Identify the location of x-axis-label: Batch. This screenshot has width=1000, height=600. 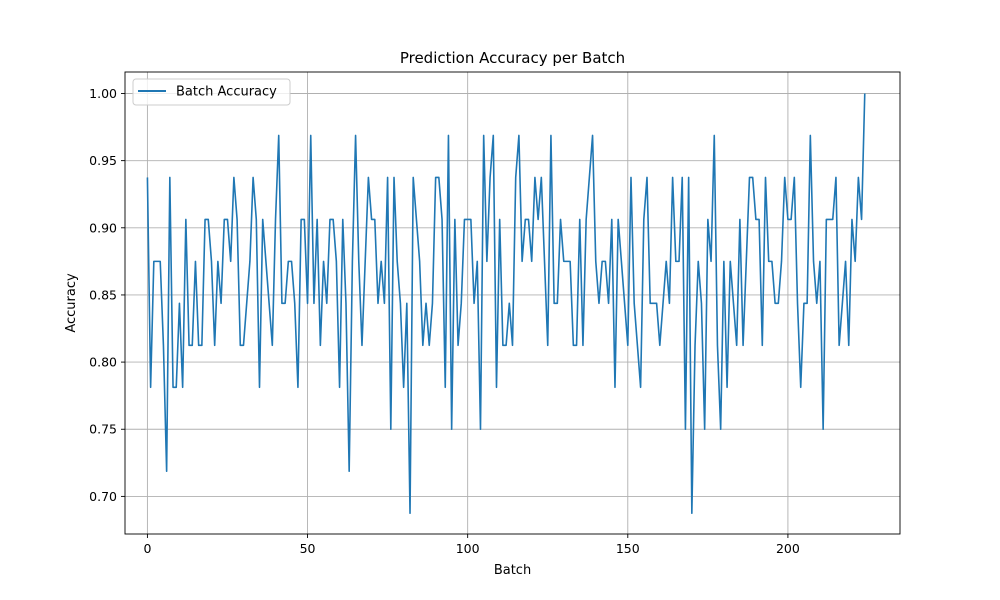
(512, 570).